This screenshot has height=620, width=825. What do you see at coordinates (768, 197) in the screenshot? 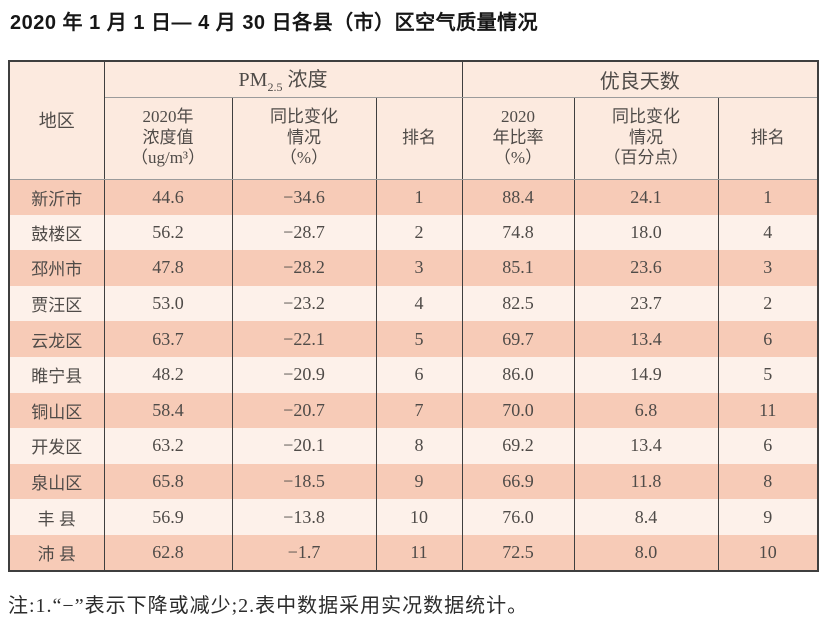
I see `good-rank-cell: 1` at bounding box center [768, 197].